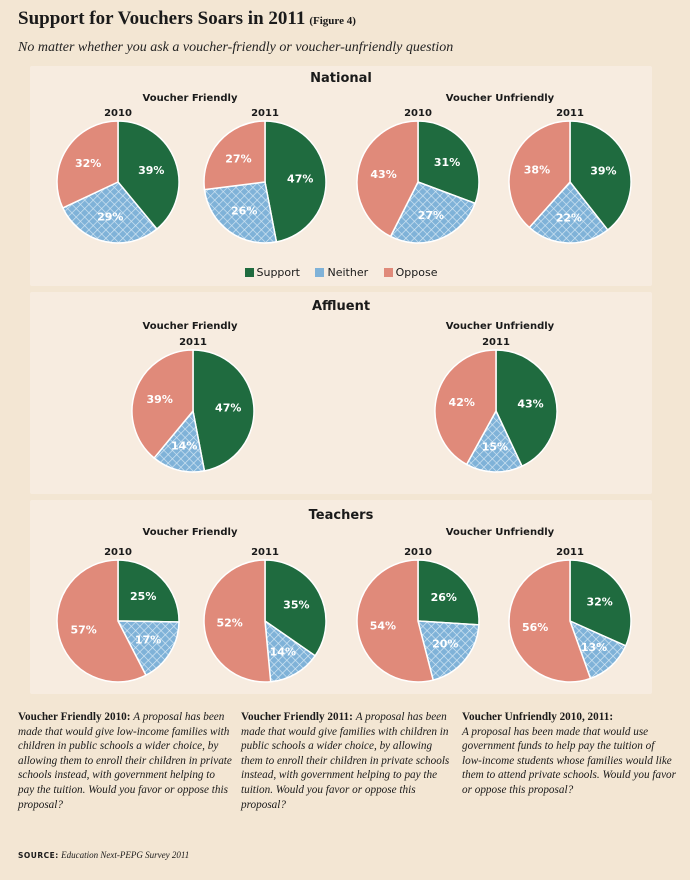 The image size is (690, 880). Describe the element at coordinates (341, 78) in the screenshot. I see `national-title: National` at that location.